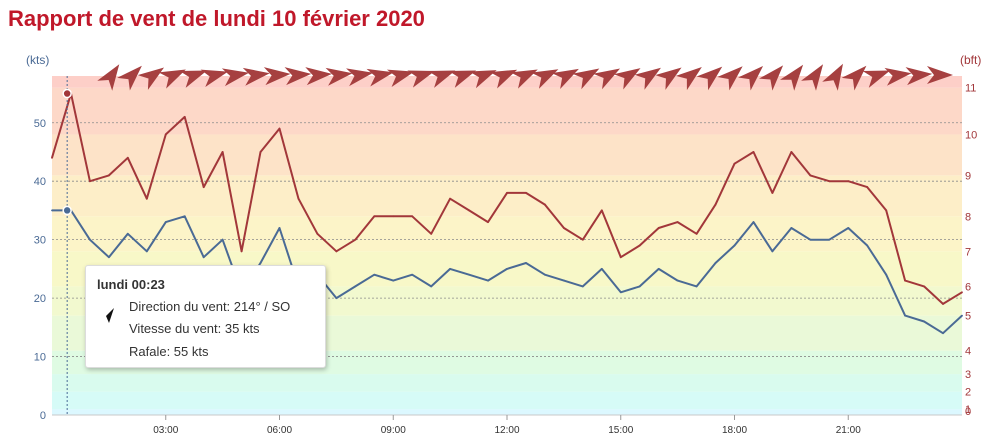 The image size is (988, 441). Describe the element at coordinates (210, 306) in the screenshot. I see `tooltip-direction: Direction du vent: 214° / SO` at that location.